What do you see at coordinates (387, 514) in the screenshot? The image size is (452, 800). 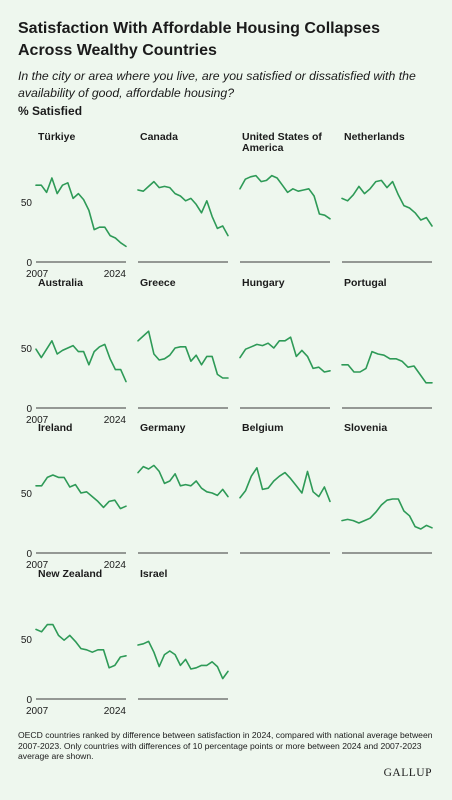 I see `series-line-slovenia` at bounding box center [387, 514].